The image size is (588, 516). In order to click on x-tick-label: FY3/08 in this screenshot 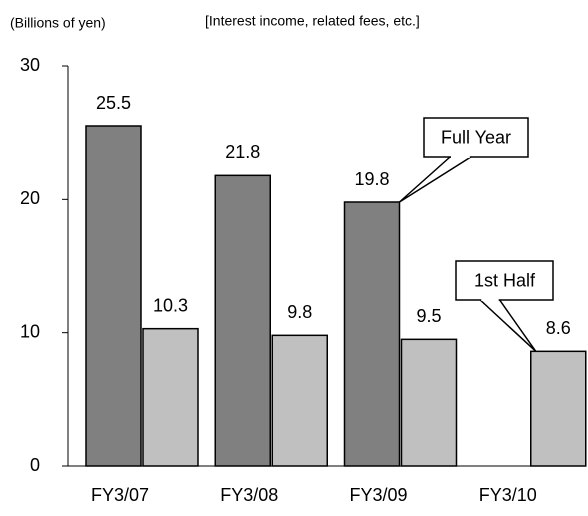, I will do `click(249, 495)`.